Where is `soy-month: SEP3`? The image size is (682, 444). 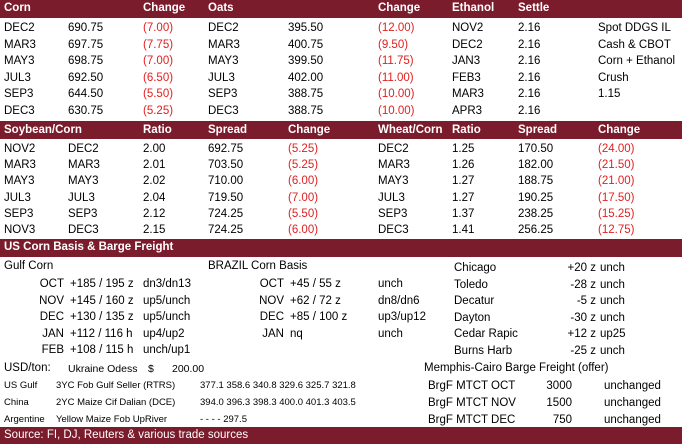 soy-month: SEP3 is located at coordinates (19, 213).